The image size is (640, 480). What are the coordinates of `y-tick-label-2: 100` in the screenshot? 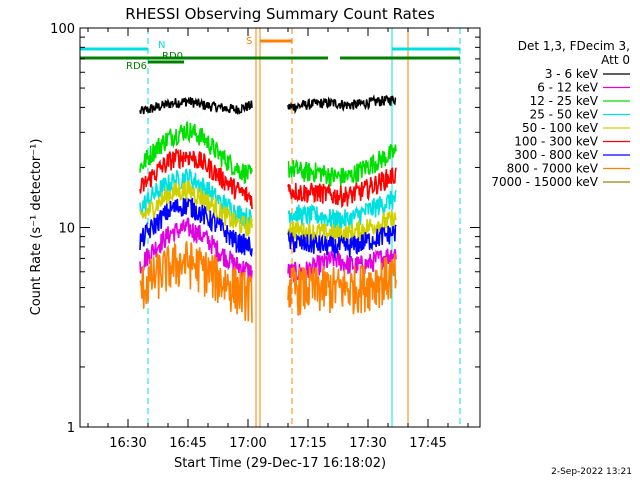 It's located at (62, 29).